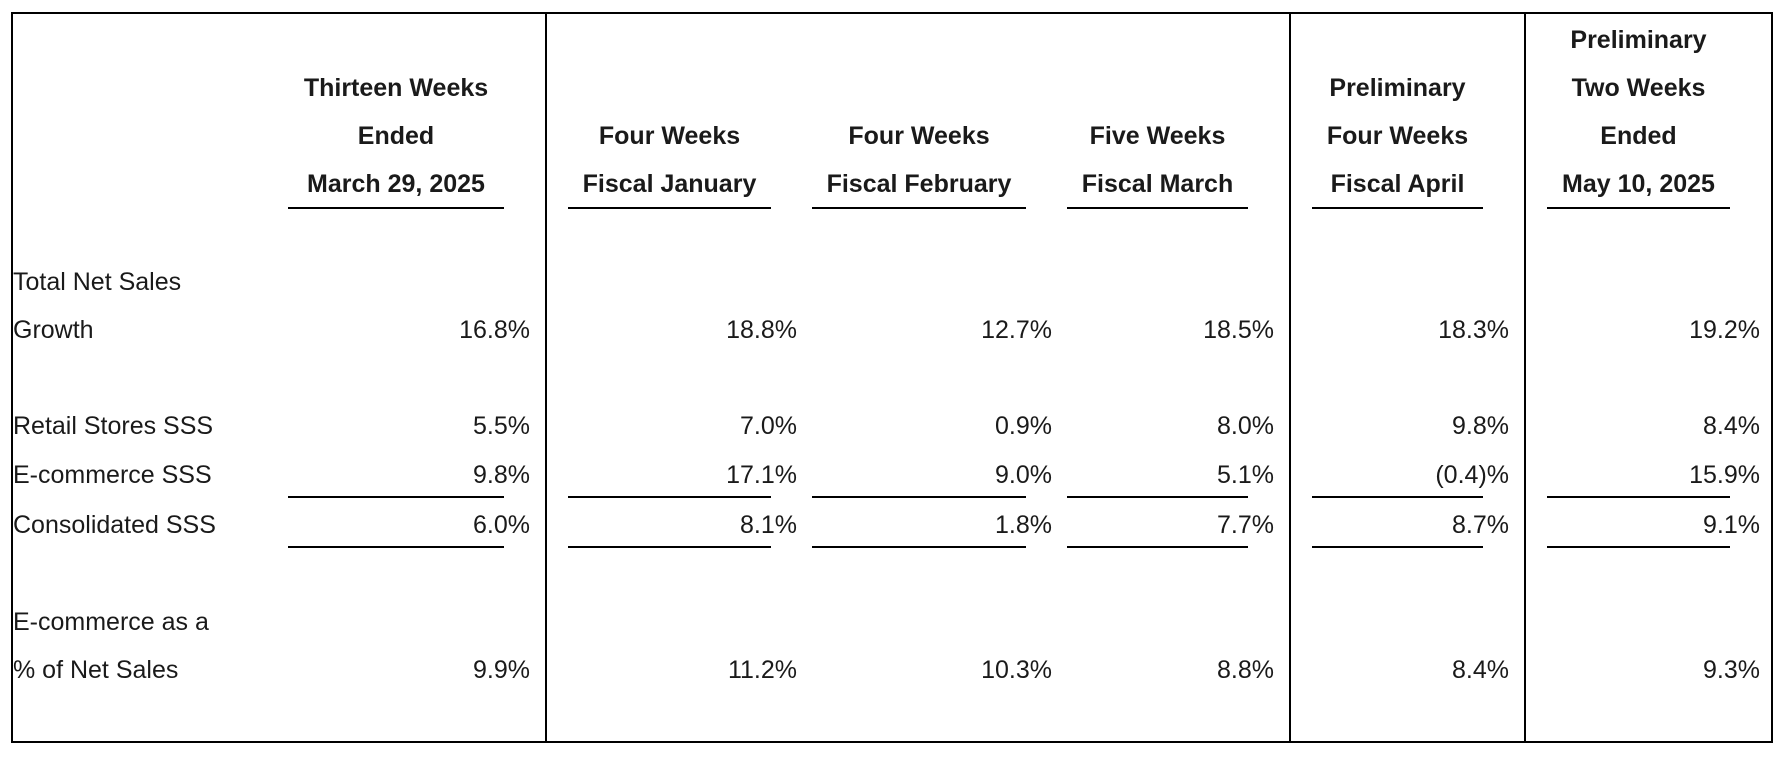 This screenshot has width=1784, height=758. What do you see at coordinates (1157, 160) in the screenshot?
I see `column-header-fiscal-march: Five Weeks Fiscal March` at bounding box center [1157, 160].